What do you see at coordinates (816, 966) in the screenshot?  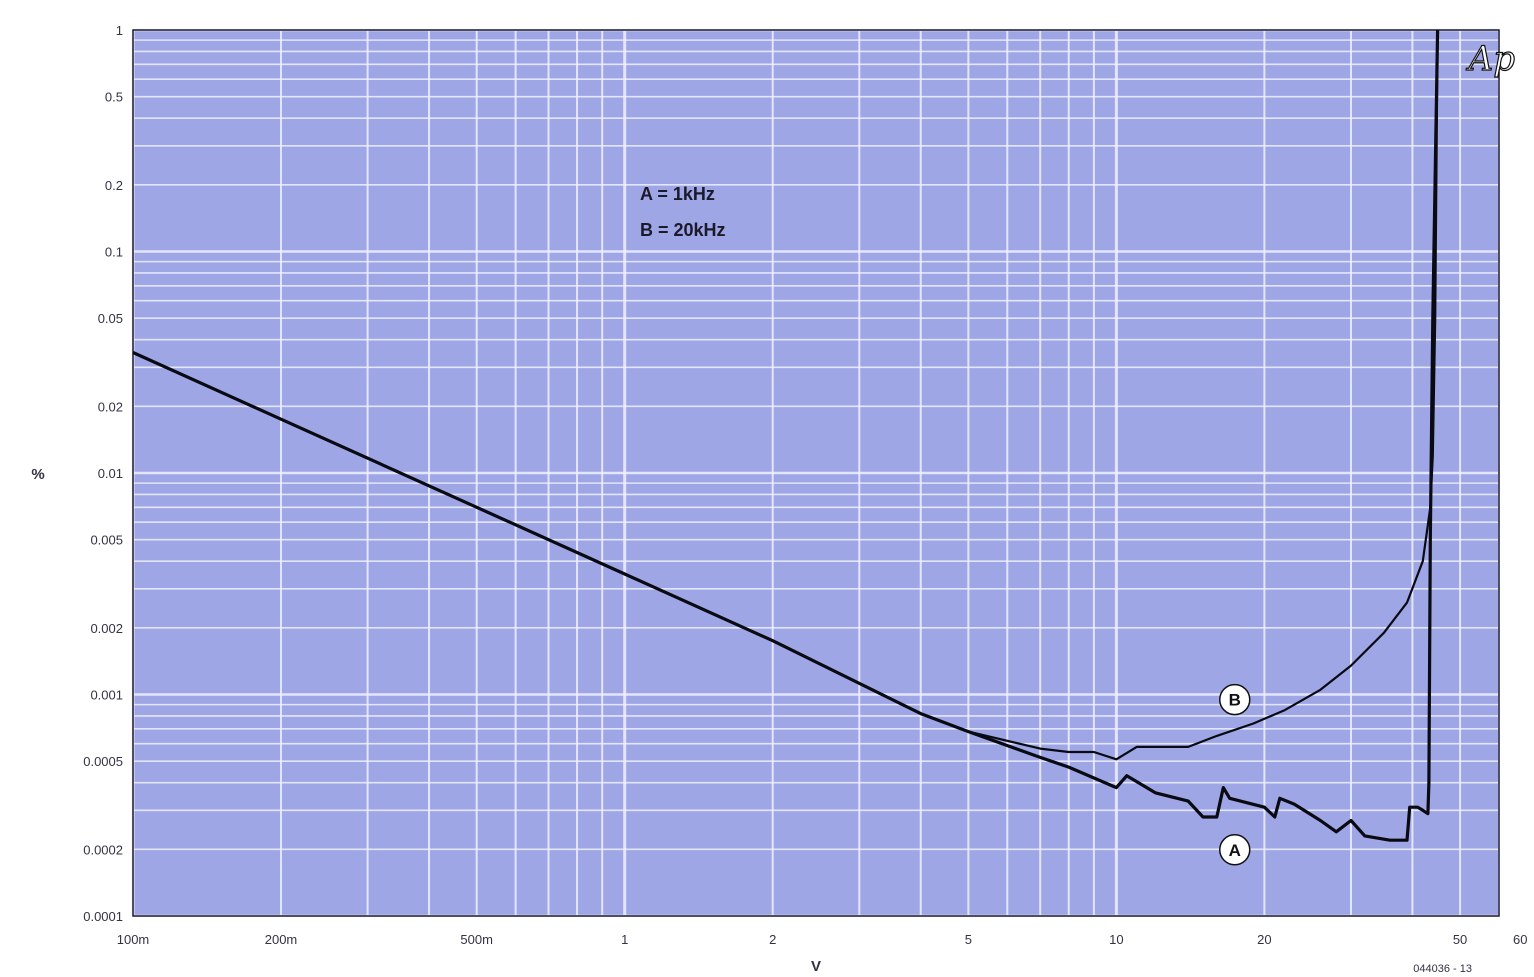 I see `x-axis-label: V` at bounding box center [816, 966].